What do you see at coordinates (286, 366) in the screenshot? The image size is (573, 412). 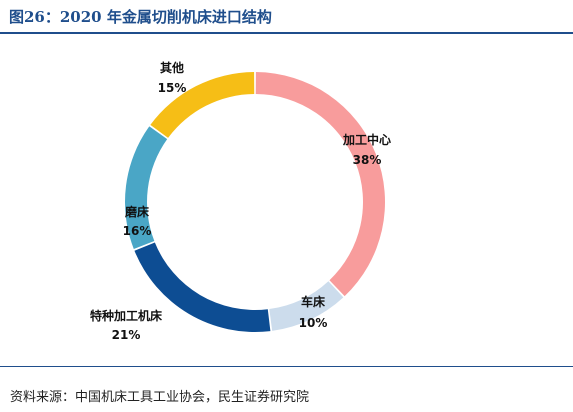 I see `footer-divider` at bounding box center [286, 366].